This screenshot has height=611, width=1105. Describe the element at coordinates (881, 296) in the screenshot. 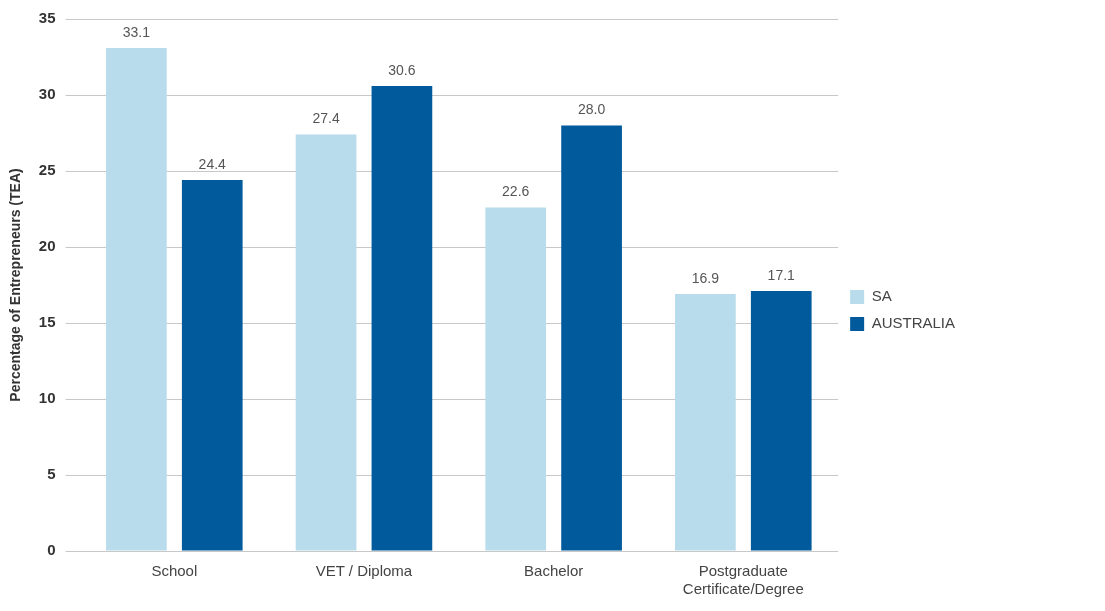

I see `legend-label: SA` at that location.